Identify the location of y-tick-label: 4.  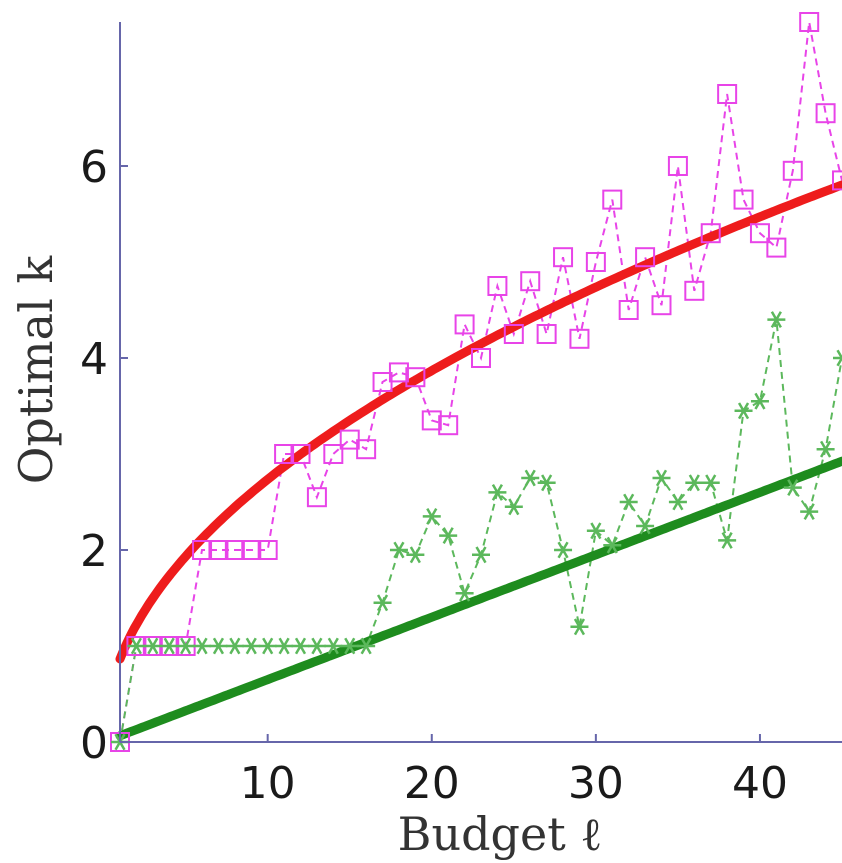
(94, 359).